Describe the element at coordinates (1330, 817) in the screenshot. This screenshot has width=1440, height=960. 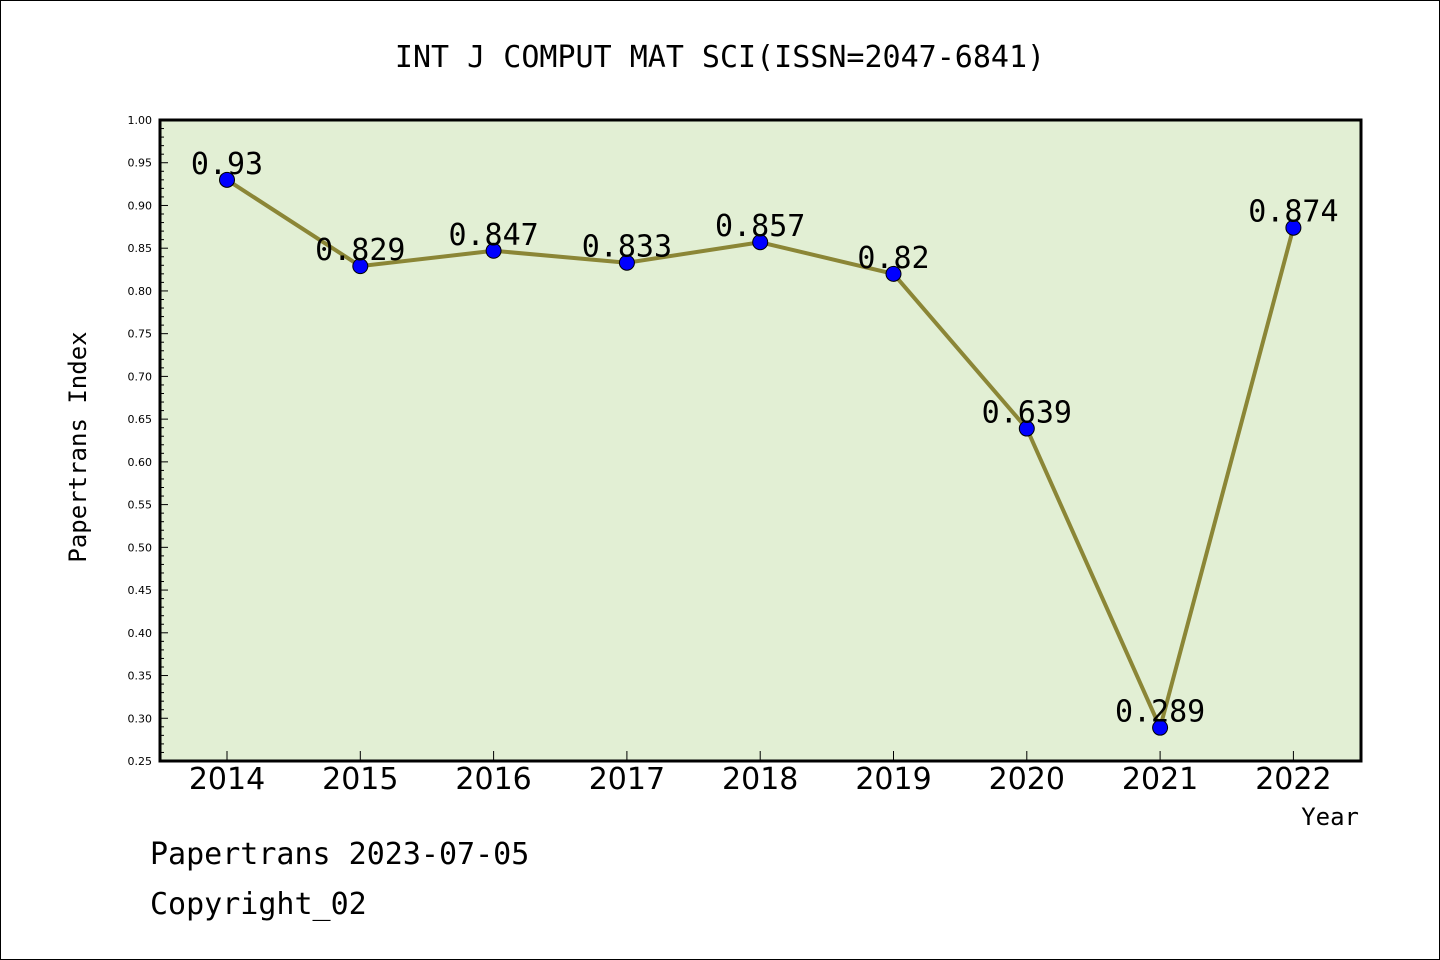
I see `x-axis-label: Year` at that location.